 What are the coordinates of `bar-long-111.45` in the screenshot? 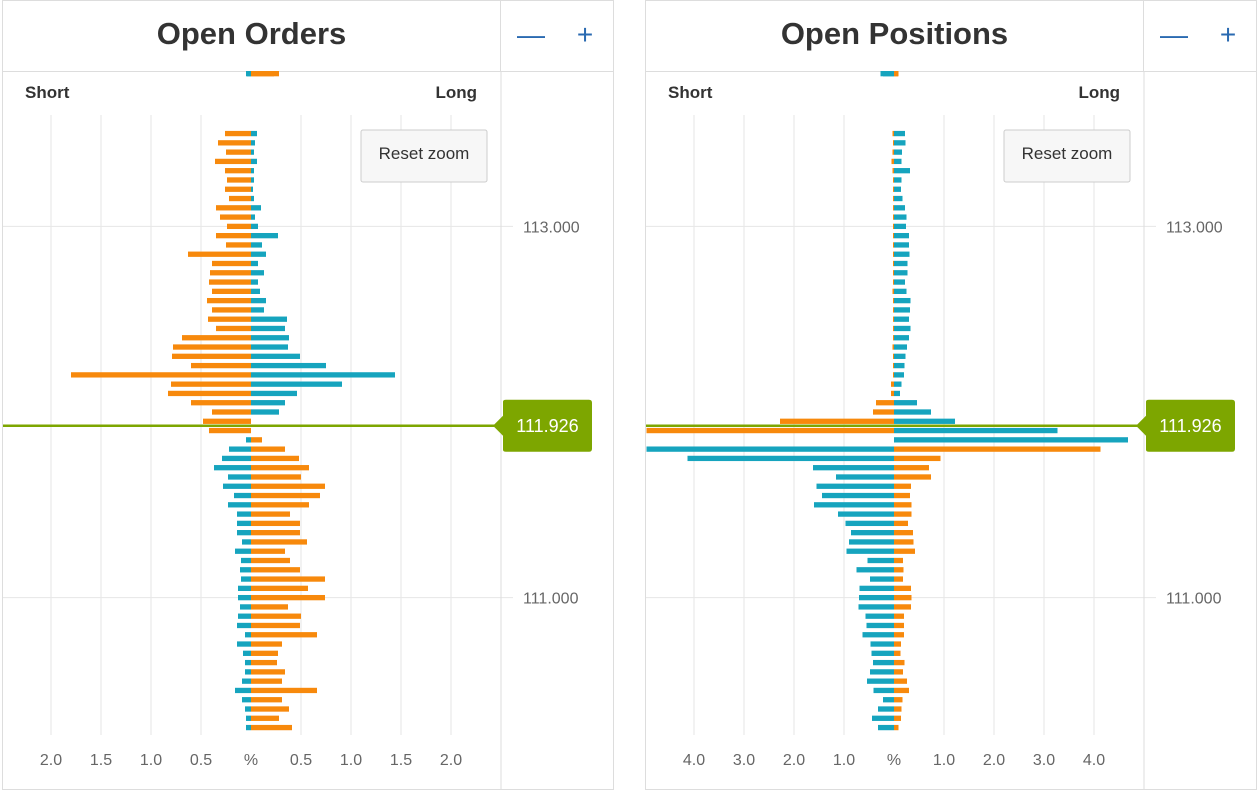 It's located at (270, 514).